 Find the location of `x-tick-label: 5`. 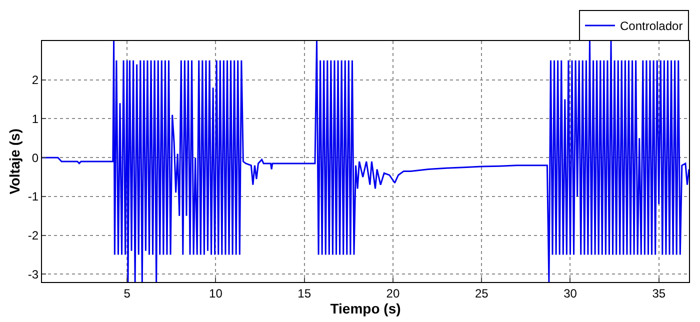

x-tick-label: 5 is located at coordinates (127, 293).